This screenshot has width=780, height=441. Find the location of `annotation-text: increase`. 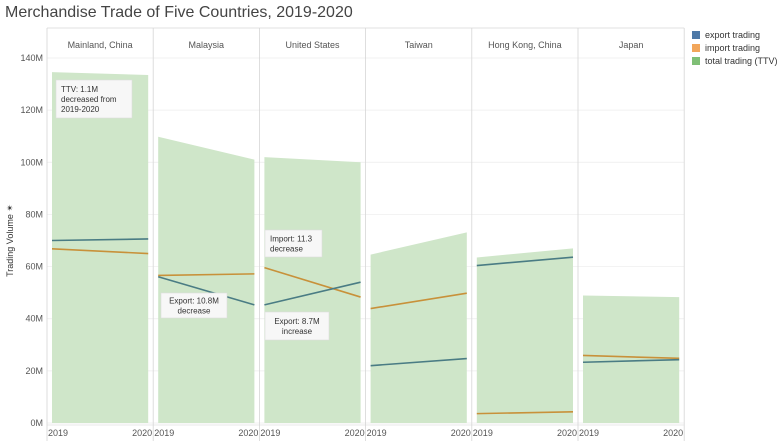

annotation-text: increase is located at coordinates (297, 331).